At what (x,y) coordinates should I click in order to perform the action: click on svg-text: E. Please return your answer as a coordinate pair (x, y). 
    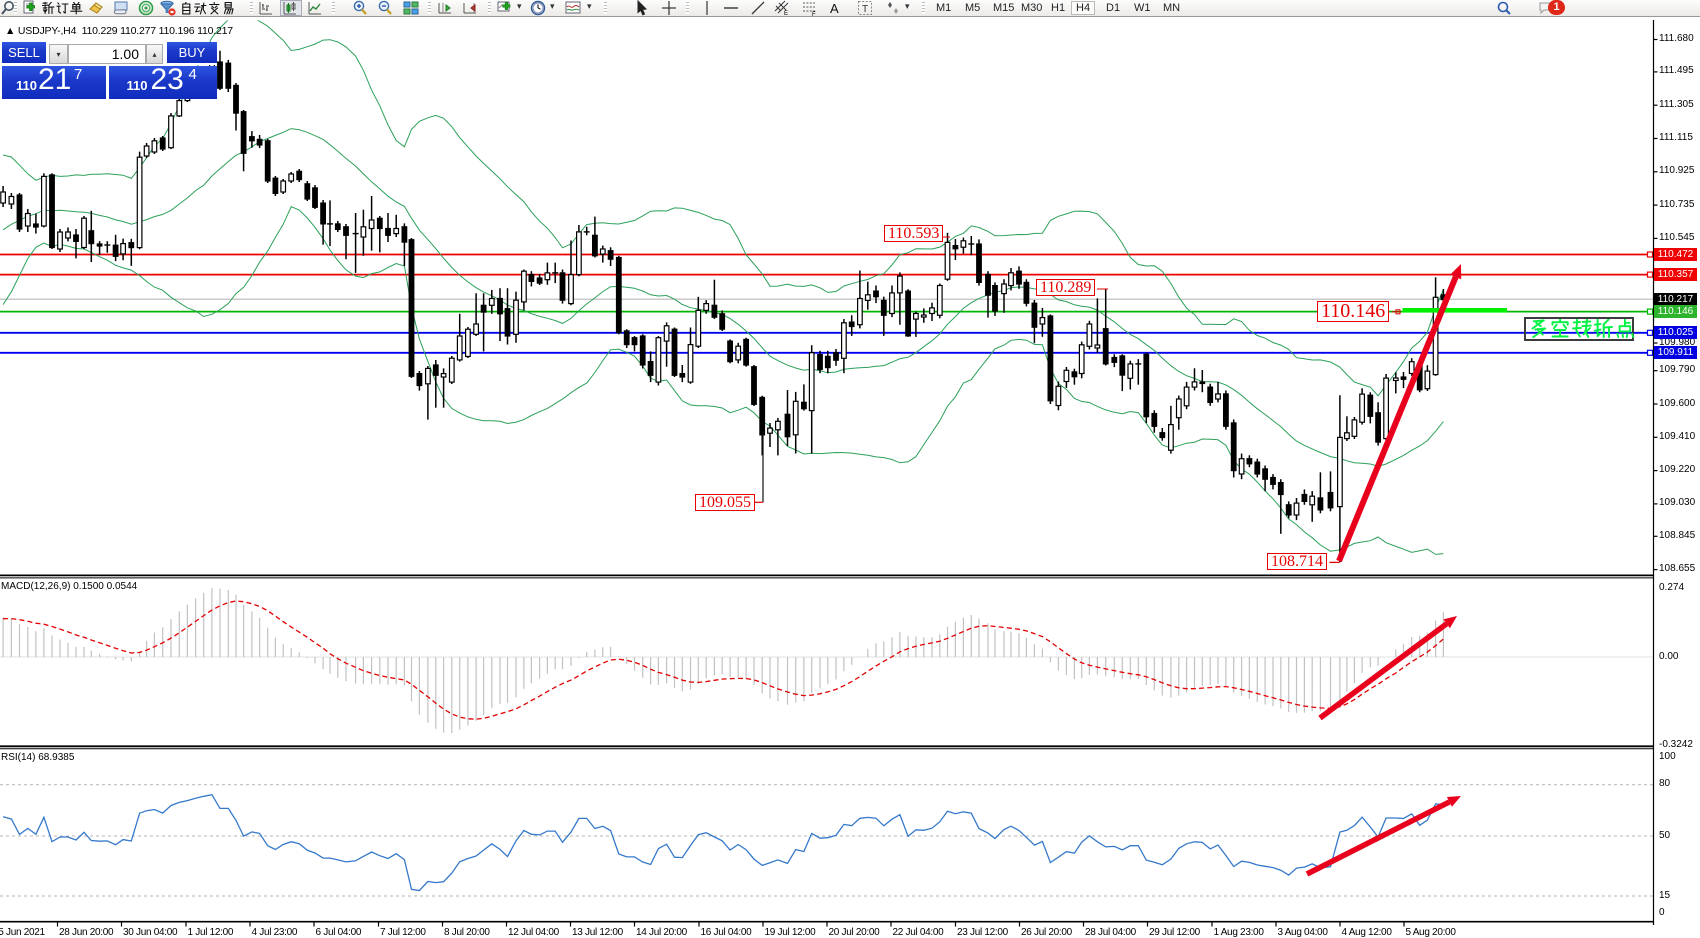
    Looking at the image, I should click on (786, 13).